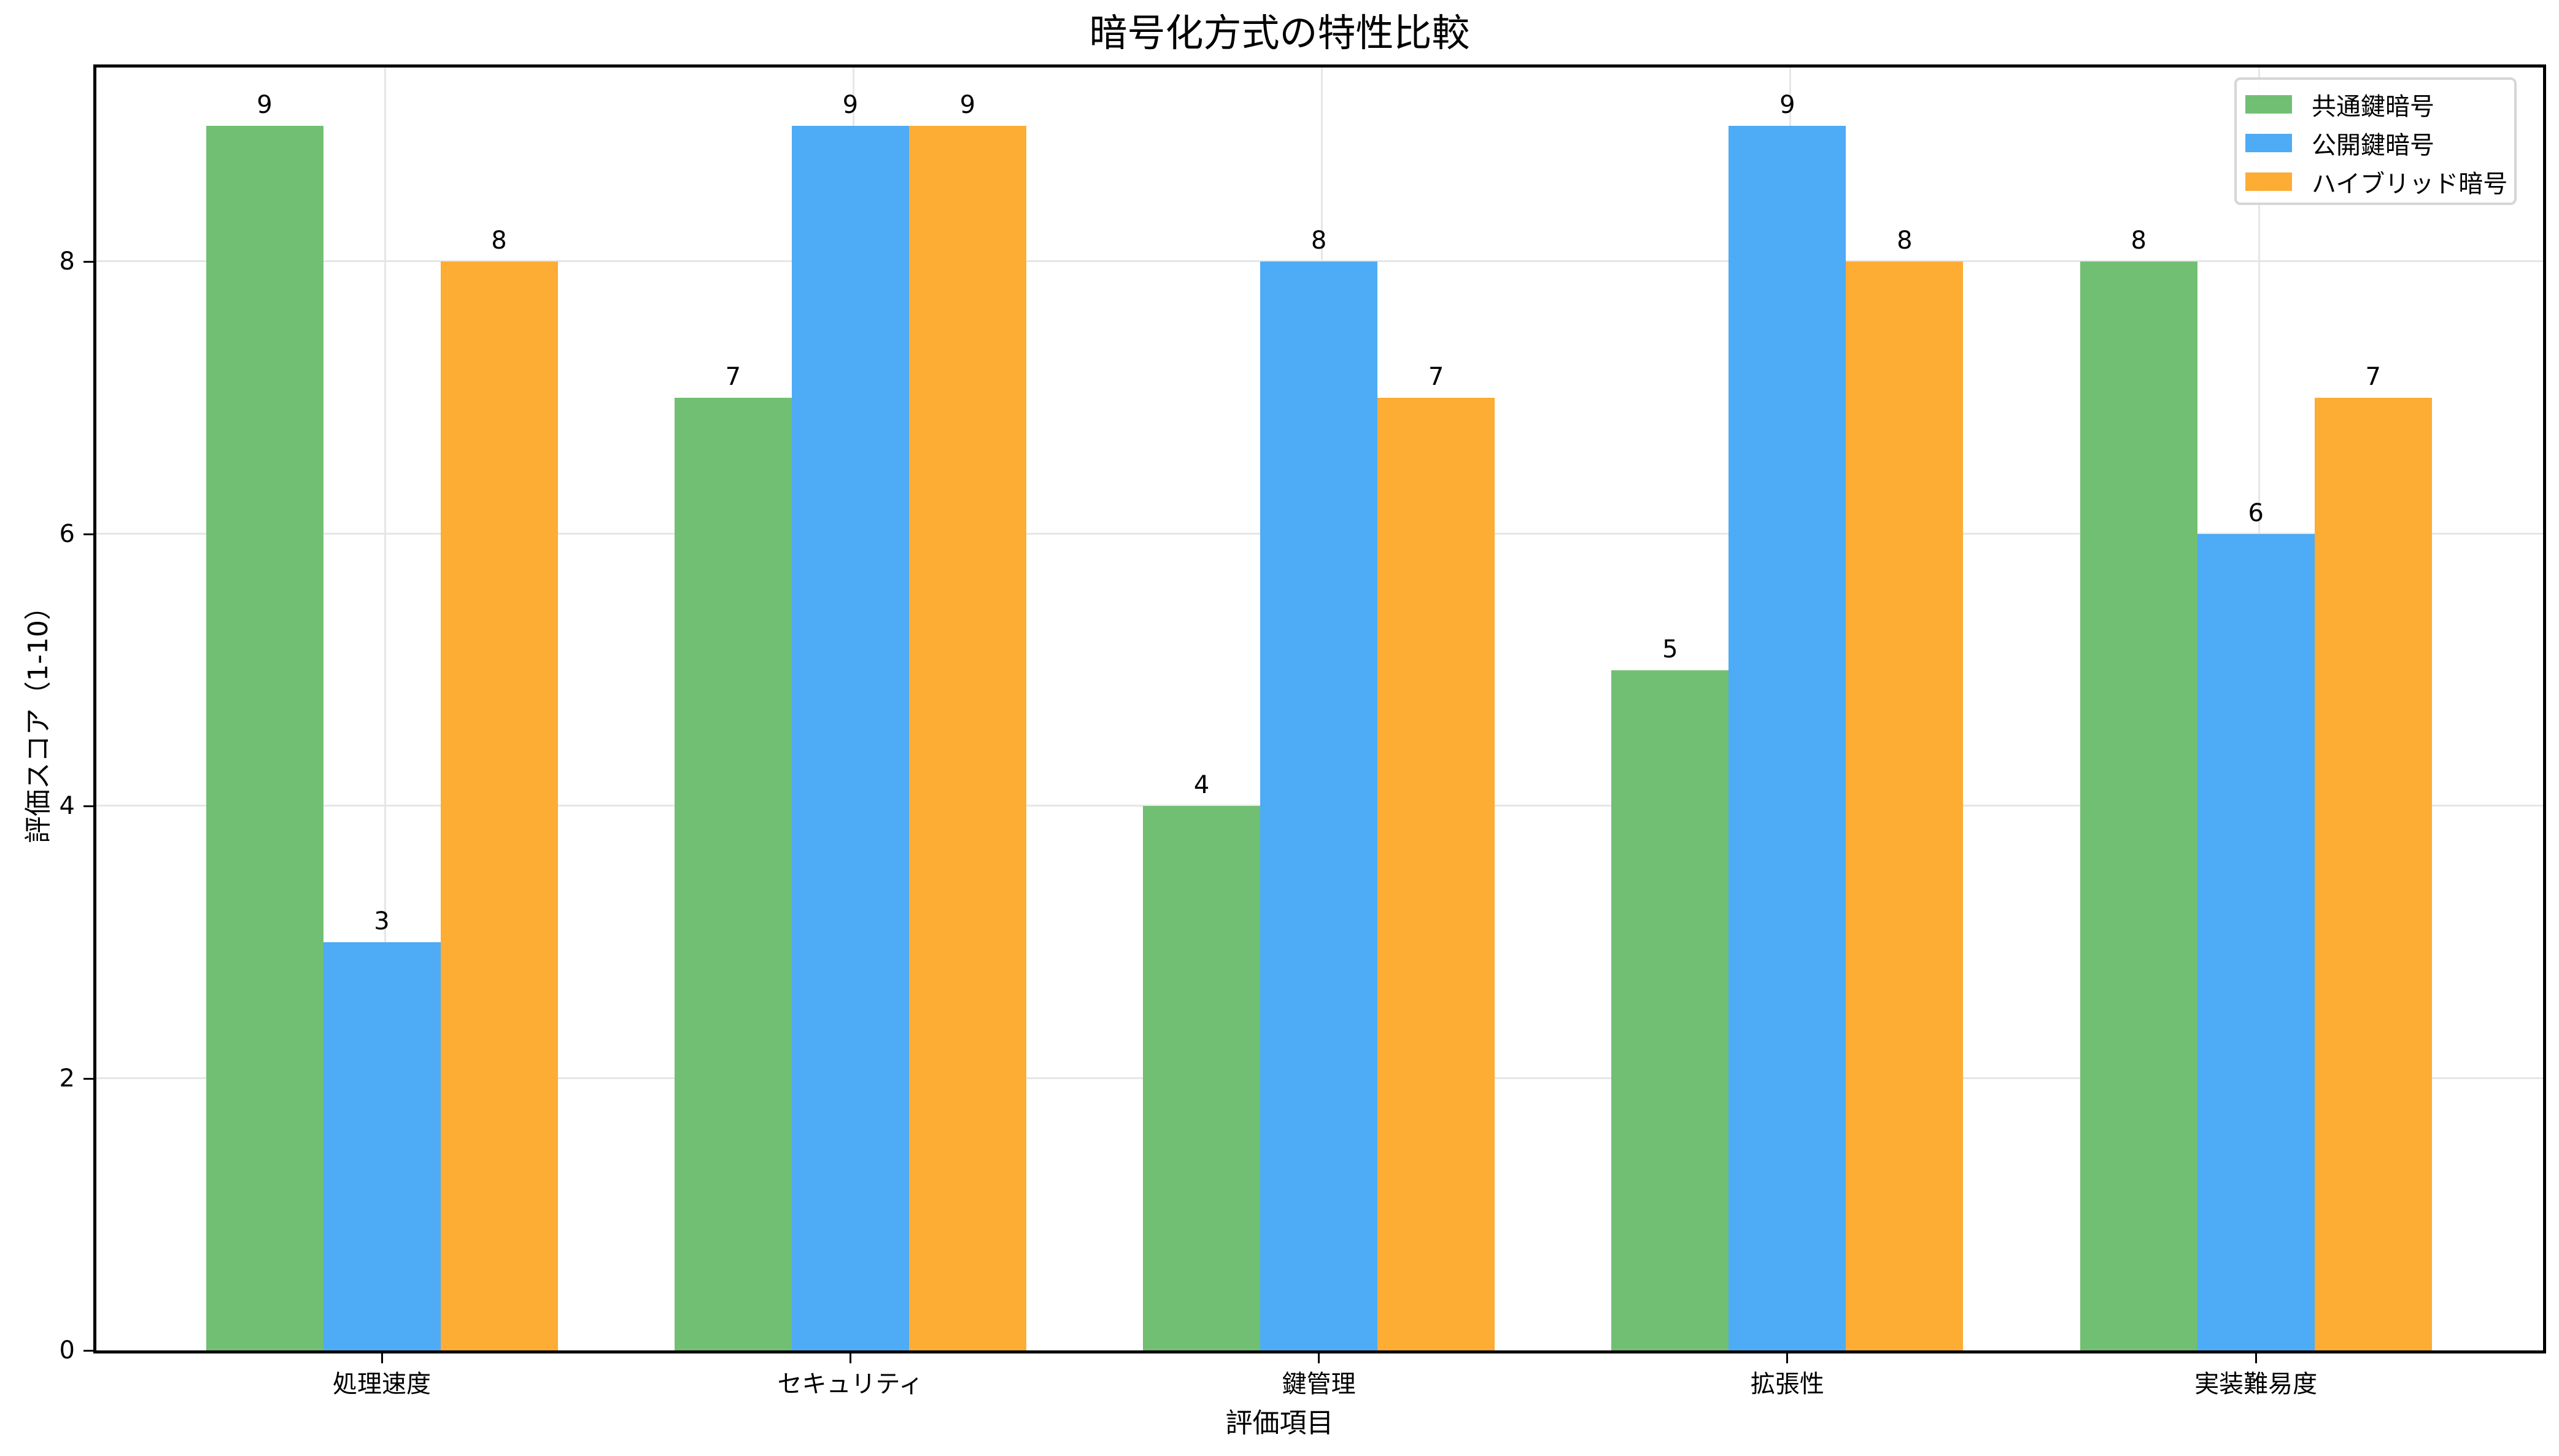  I want to click on bar-value-label: 5, so click(1670, 649).